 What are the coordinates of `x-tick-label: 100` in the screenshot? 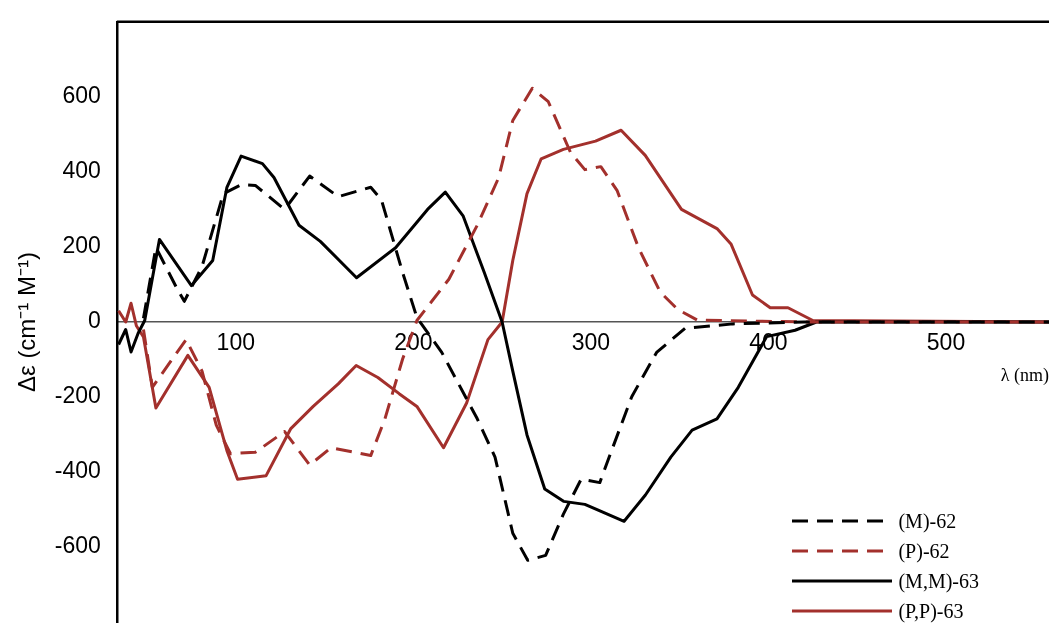 It's located at (235, 342).